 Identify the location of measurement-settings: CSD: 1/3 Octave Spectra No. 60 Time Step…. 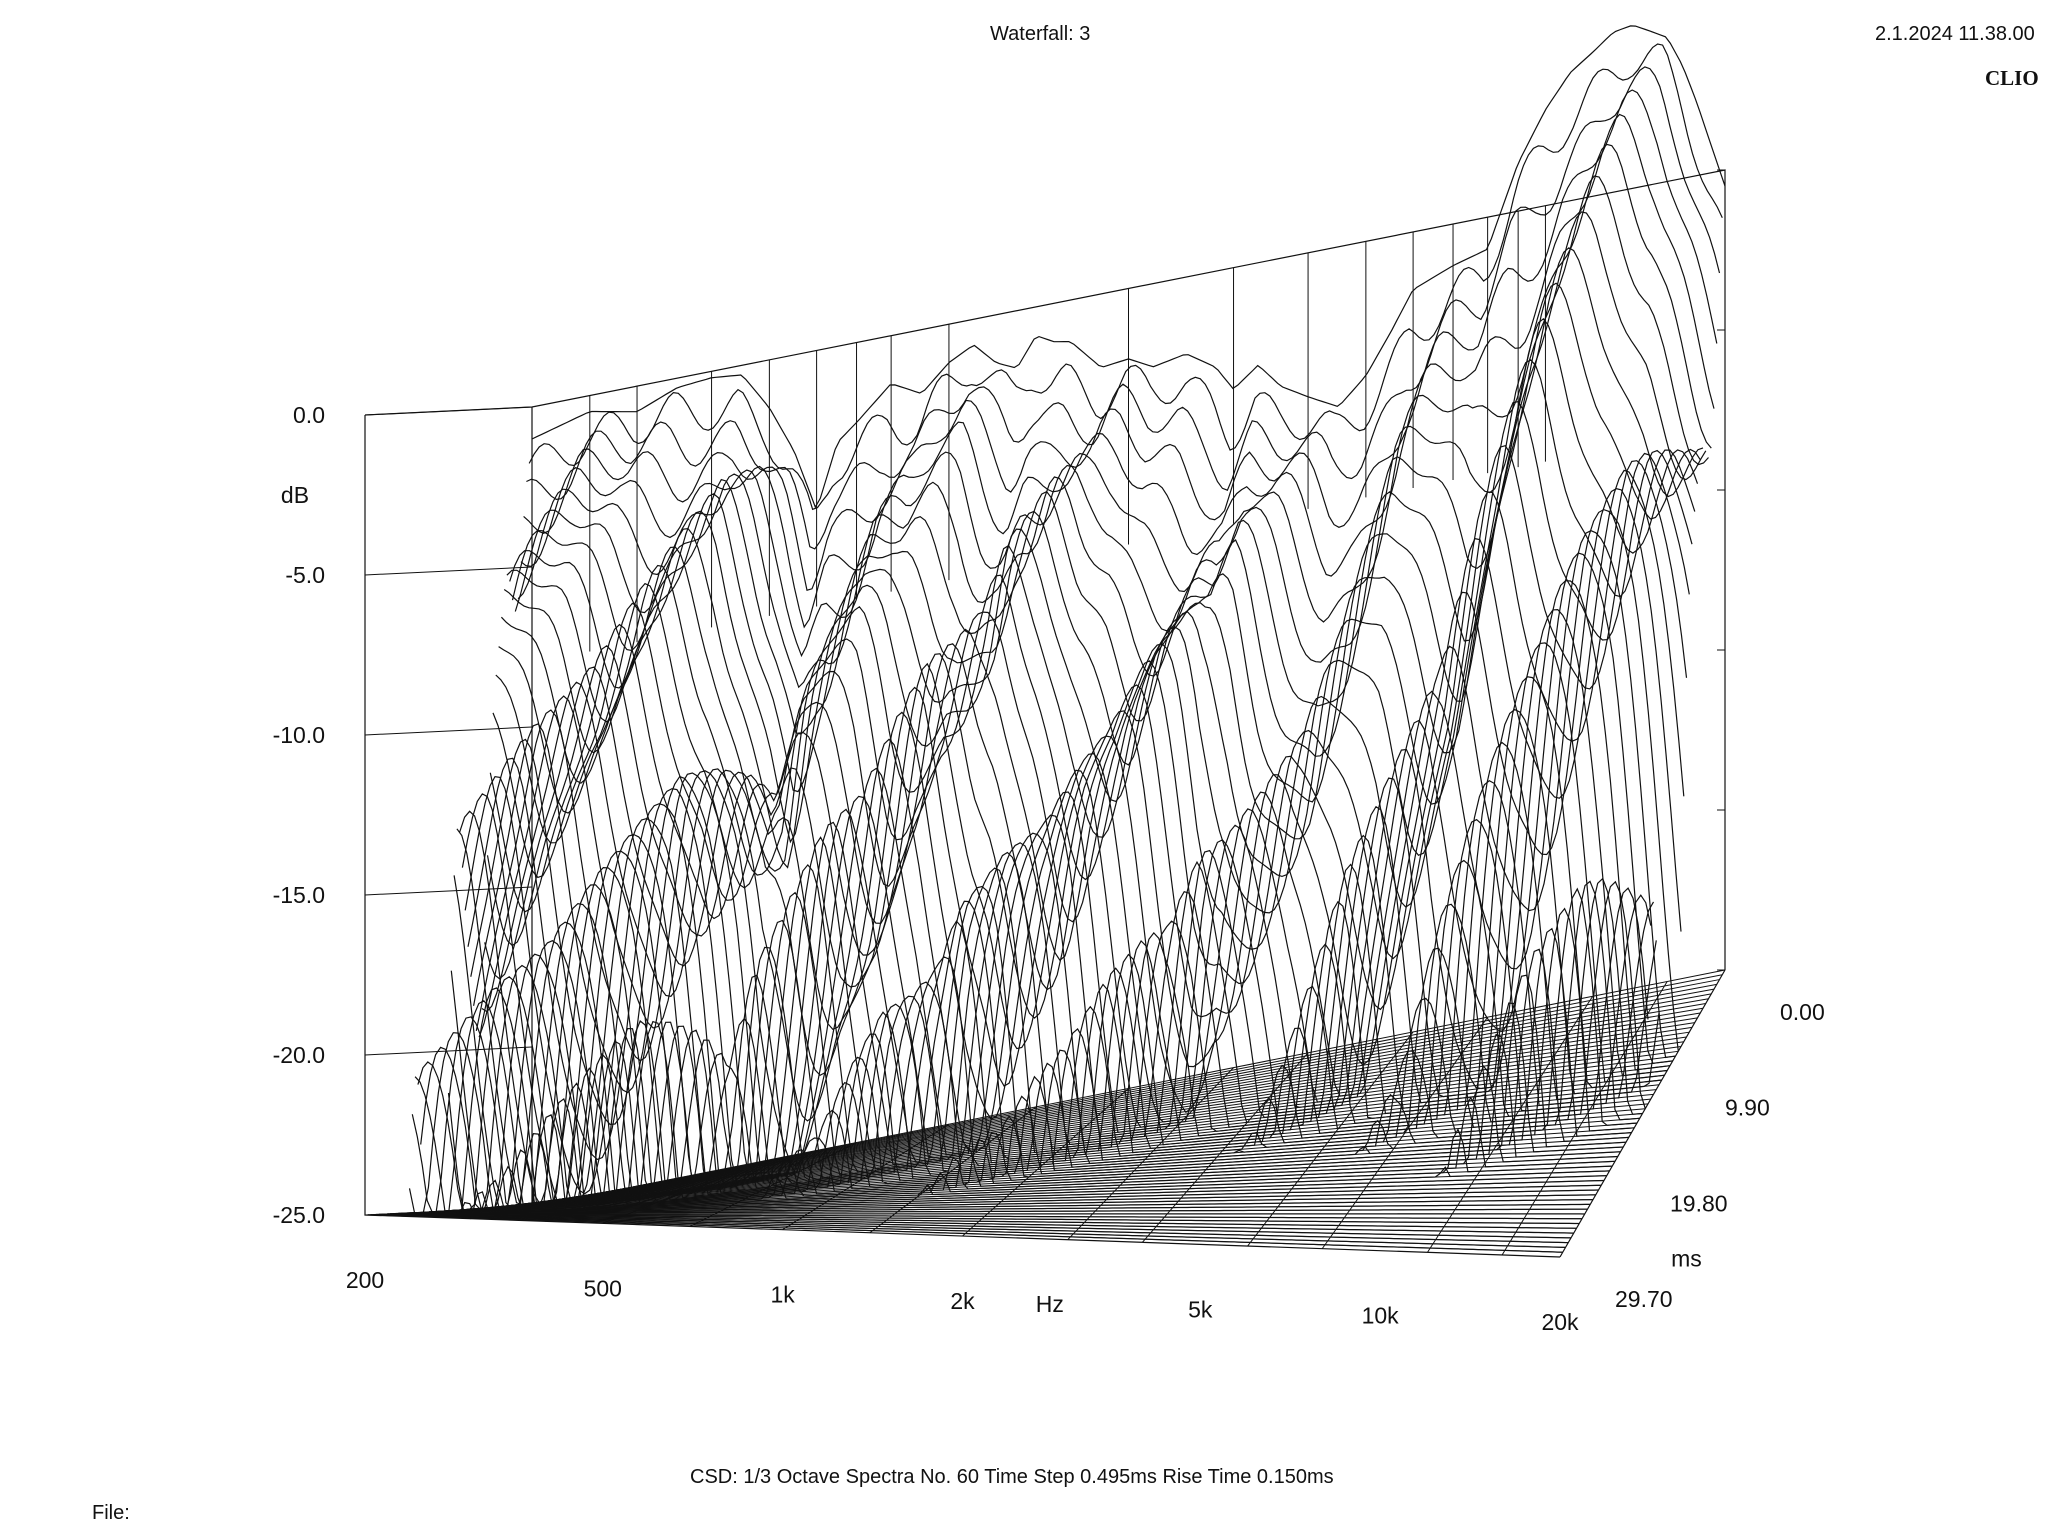
(1012, 1477).